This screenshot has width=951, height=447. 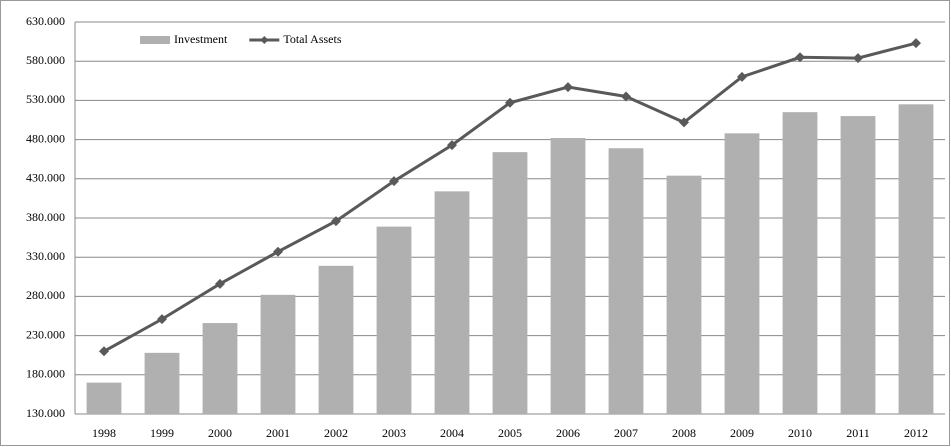 What do you see at coordinates (336, 433) in the screenshot?
I see `x-tick-label: 2002` at bounding box center [336, 433].